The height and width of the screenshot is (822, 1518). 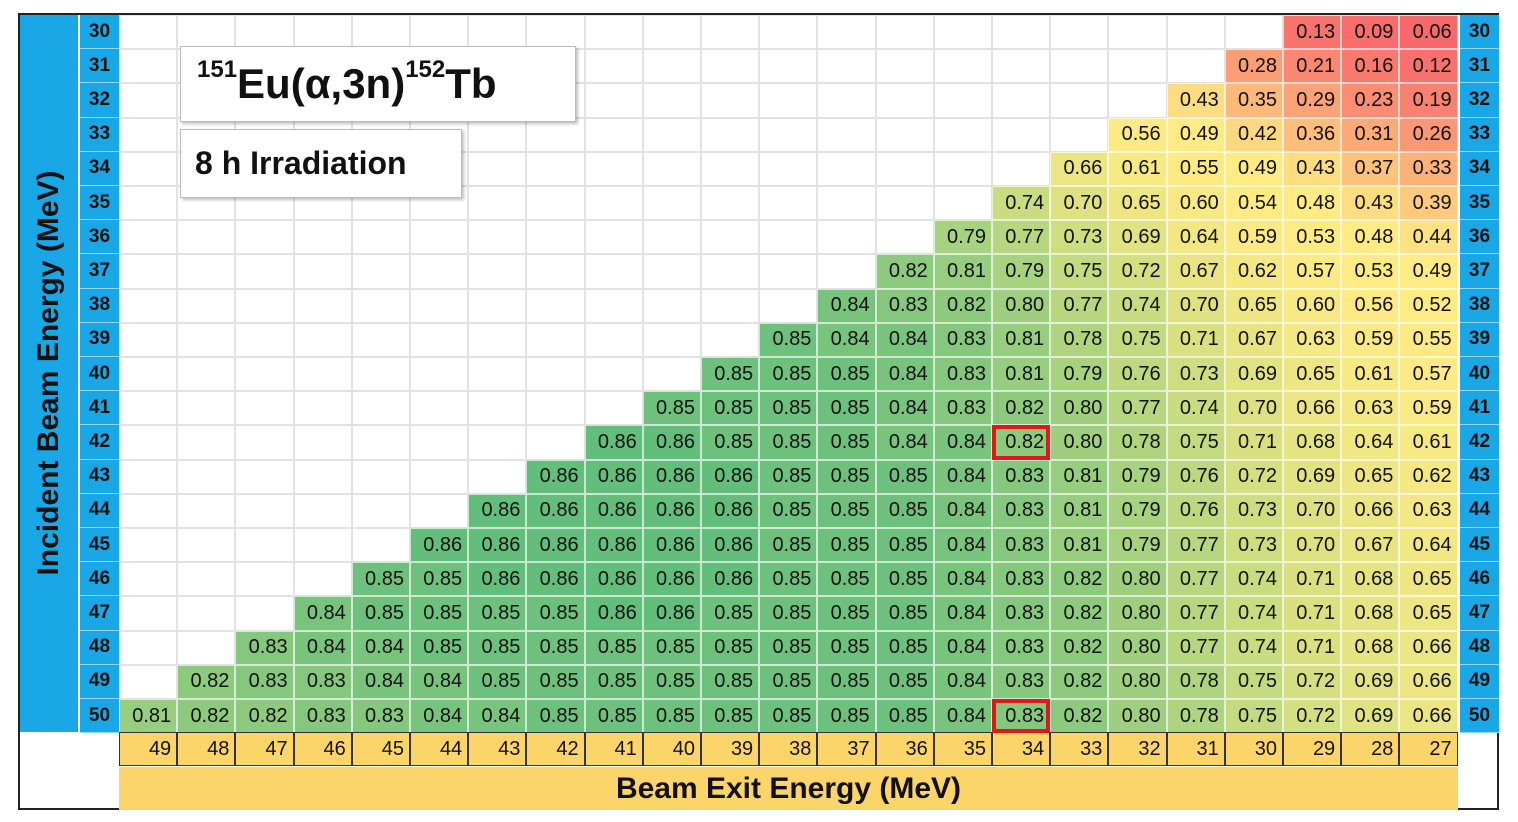 I want to click on y-tick-label: 43, so click(x=99, y=476).